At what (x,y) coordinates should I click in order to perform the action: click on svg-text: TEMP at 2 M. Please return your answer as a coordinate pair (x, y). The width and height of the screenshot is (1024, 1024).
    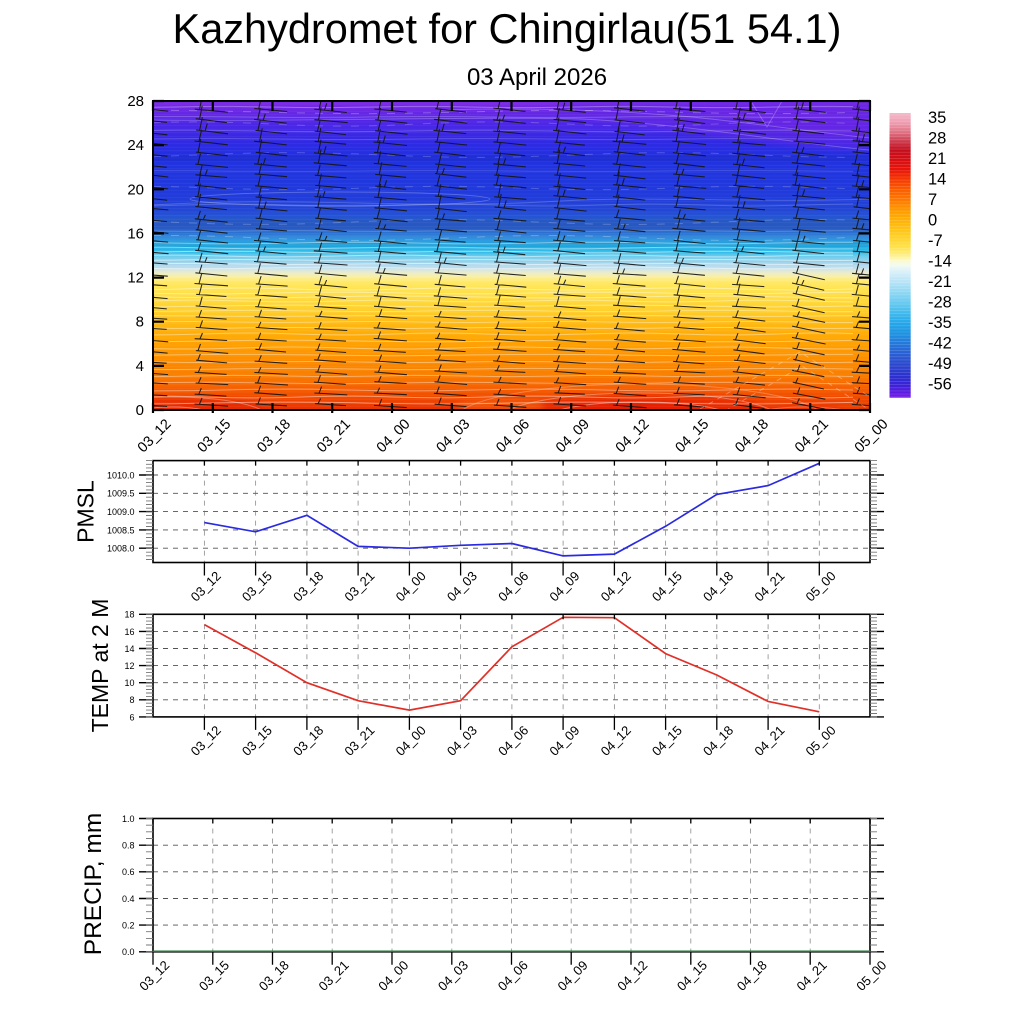
    Looking at the image, I should click on (100, 666).